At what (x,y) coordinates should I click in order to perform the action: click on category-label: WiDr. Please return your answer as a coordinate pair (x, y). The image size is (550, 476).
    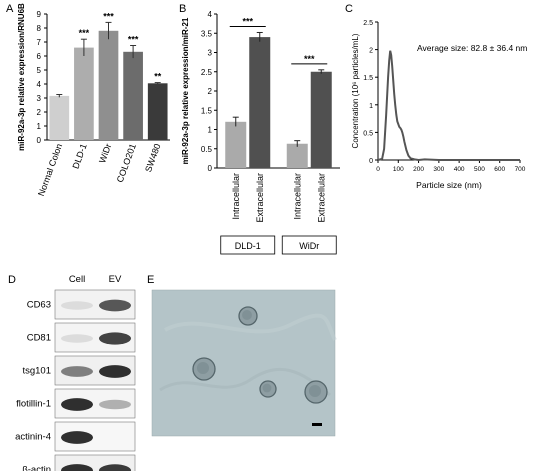
    Looking at the image, I should click on (105, 153).